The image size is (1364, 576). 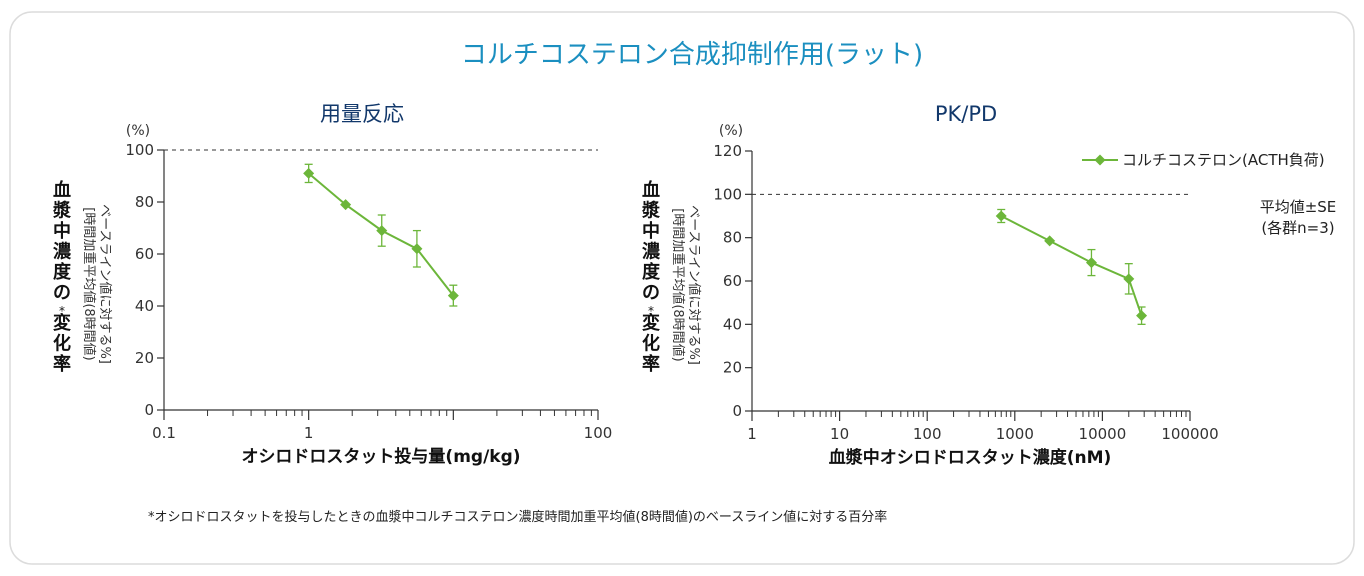 I want to click on x-tick-label: 1000, so click(x=1015, y=434).